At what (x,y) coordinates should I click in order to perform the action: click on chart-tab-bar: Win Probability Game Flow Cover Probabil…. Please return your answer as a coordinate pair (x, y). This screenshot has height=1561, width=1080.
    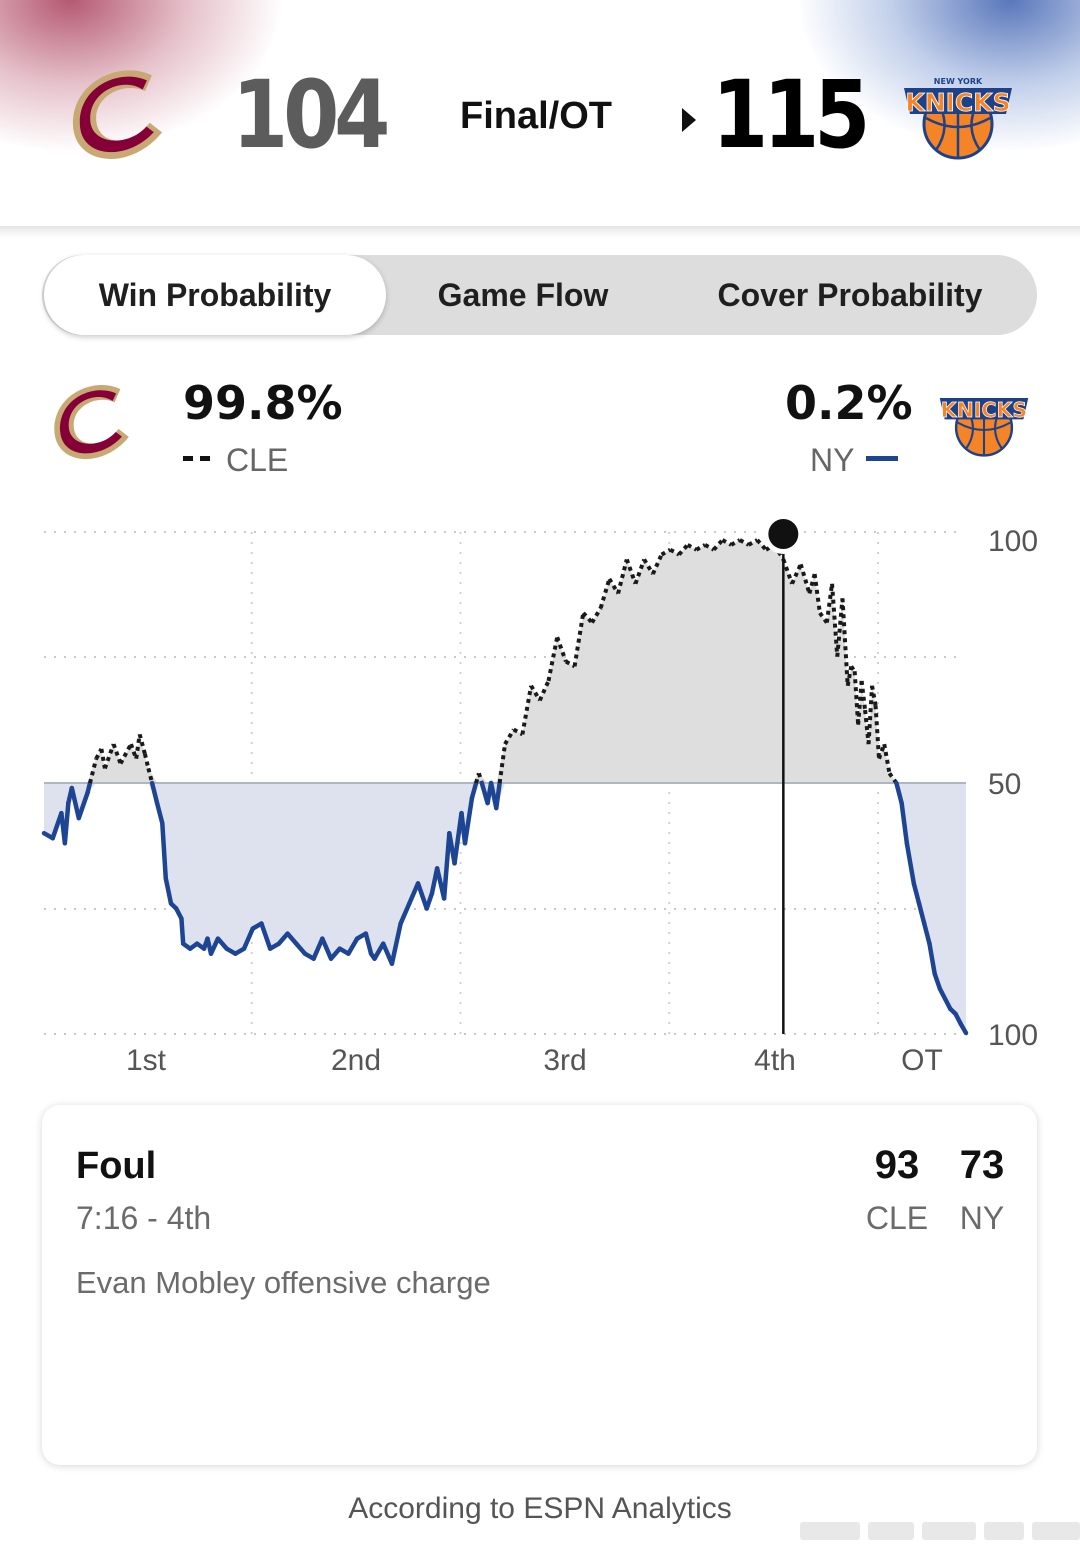
    Looking at the image, I should click on (539, 295).